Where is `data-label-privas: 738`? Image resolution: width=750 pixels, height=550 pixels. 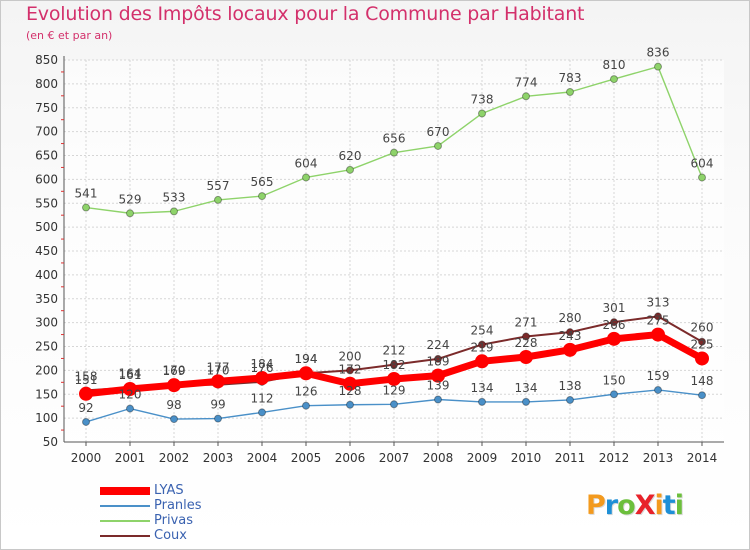 data-label-privas: 738 is located at coordinates (482, 99).